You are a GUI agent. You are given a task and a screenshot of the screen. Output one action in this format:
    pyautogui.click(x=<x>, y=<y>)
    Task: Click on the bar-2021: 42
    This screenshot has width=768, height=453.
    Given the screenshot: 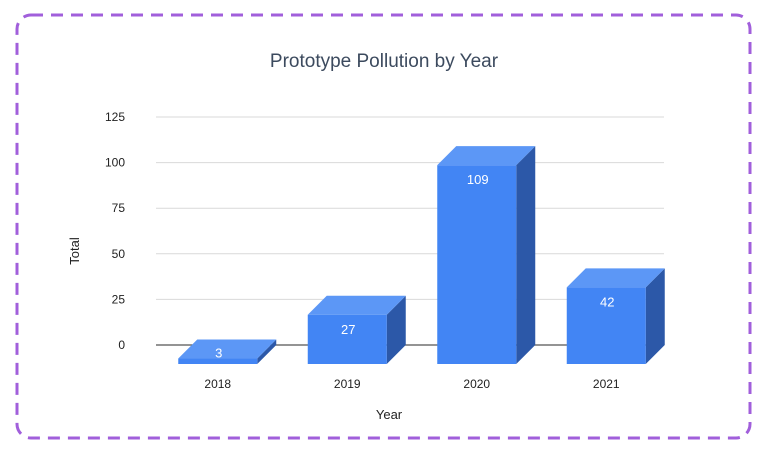 What is the action you would take?
    pyautogui.click(x=615, y=316)
    